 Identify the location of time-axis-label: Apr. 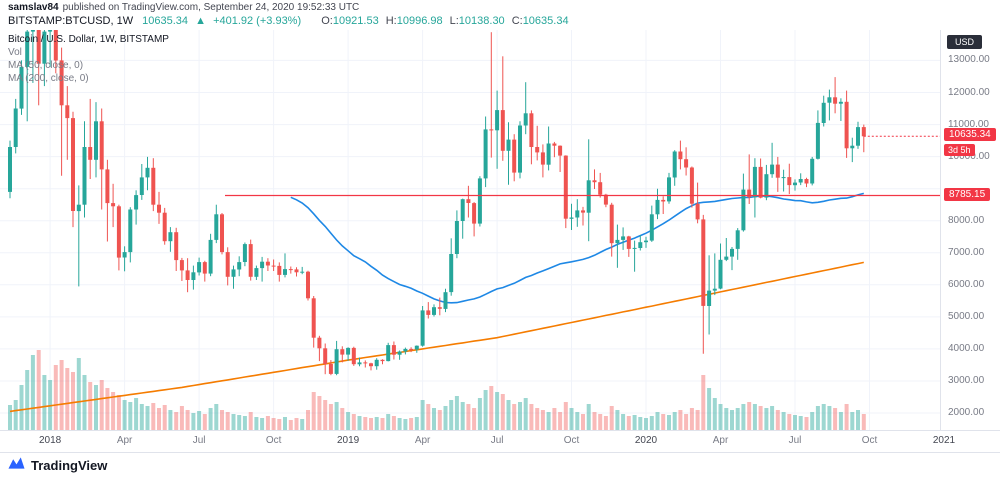
(422, 440).